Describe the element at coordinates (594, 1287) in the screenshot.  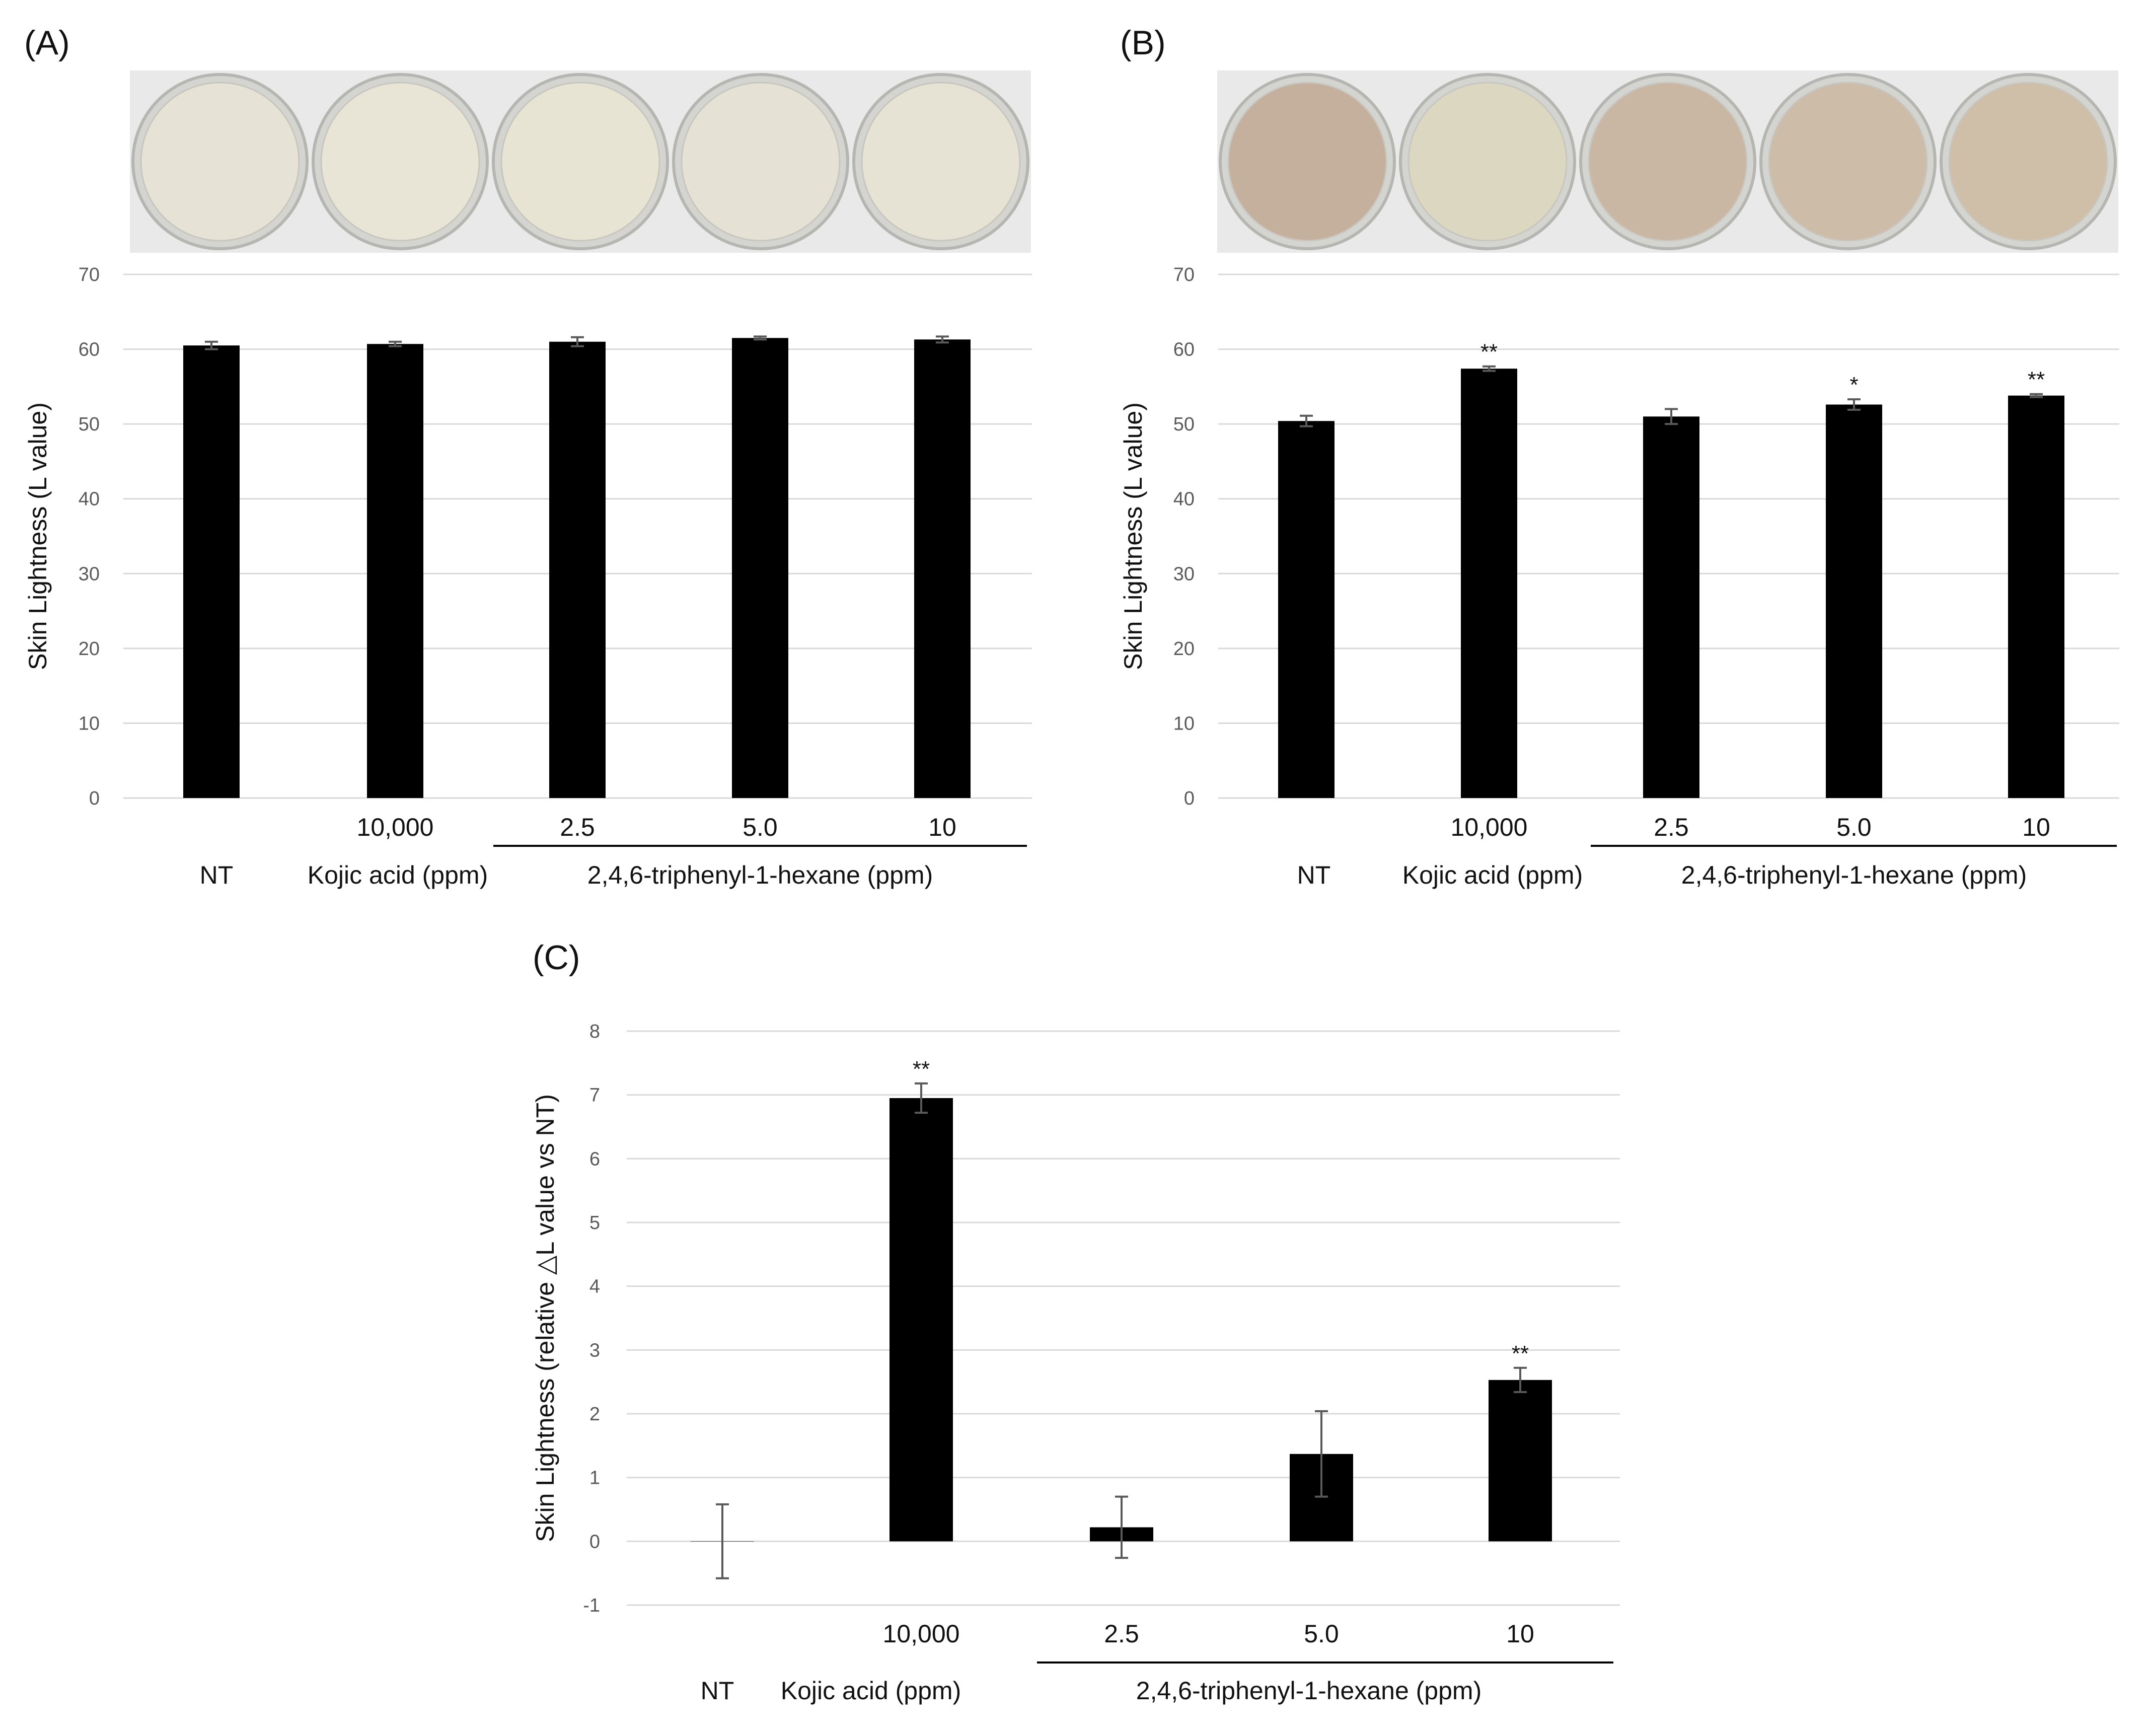
I see `y-tick-label: 4` at that location.